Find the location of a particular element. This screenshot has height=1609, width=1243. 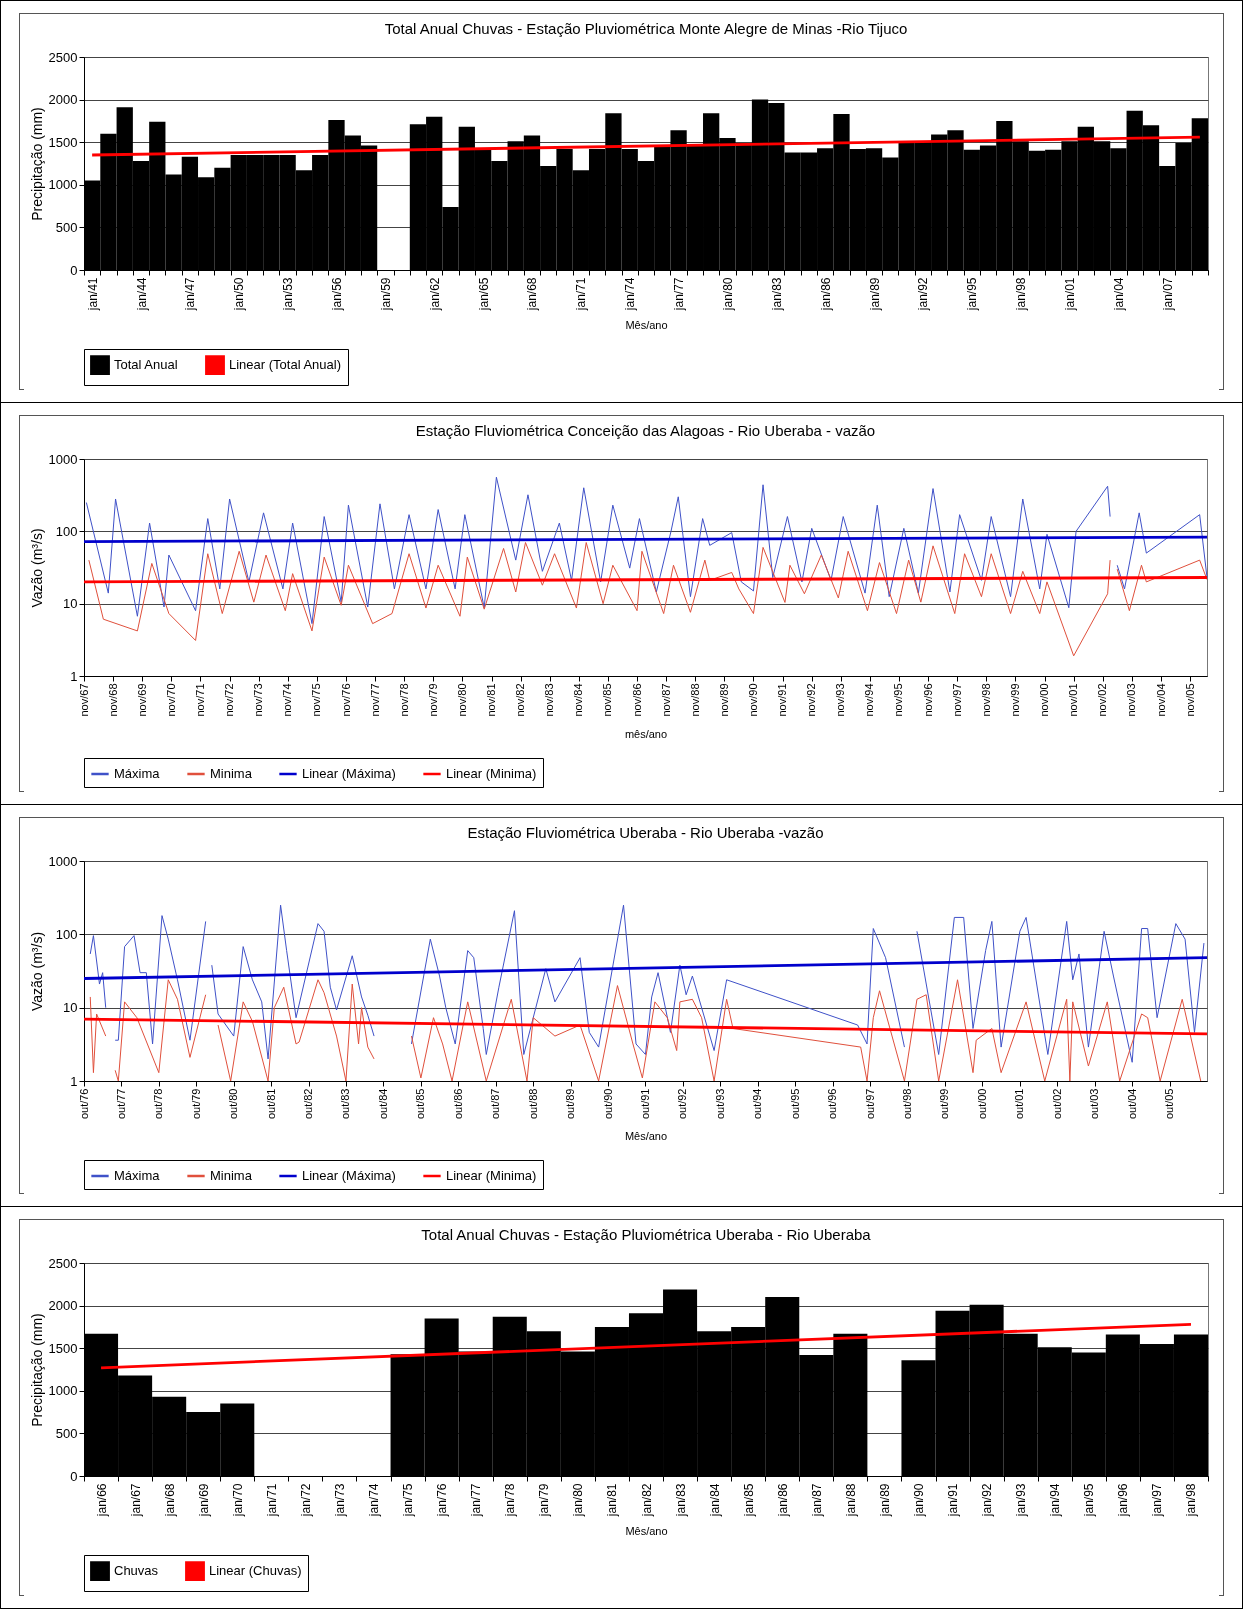

chart-title: Total Anual Chuvas - Estação Pluviométrica Uberaba - Rio Uberaba is located at coordinates (646, 1234).